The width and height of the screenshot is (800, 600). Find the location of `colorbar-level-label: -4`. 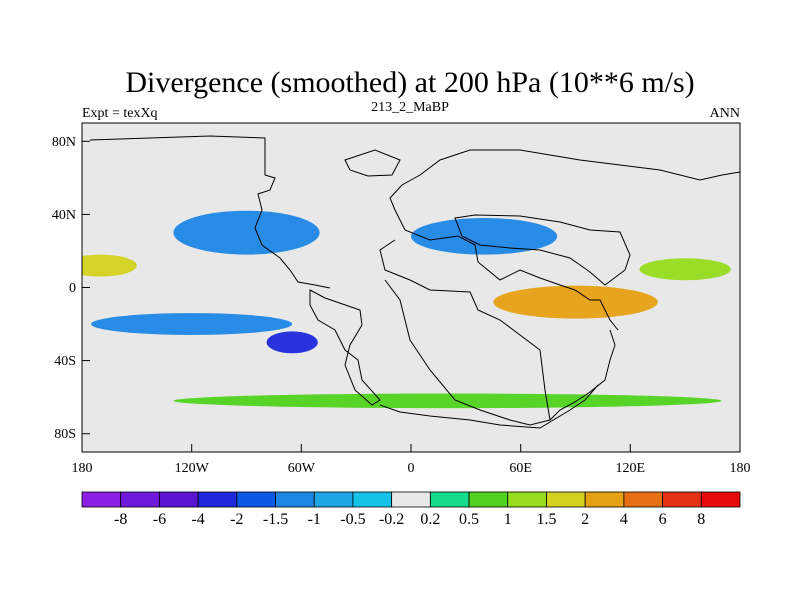

colorbar-level-label: -4 is located at coordinates (197, 519).